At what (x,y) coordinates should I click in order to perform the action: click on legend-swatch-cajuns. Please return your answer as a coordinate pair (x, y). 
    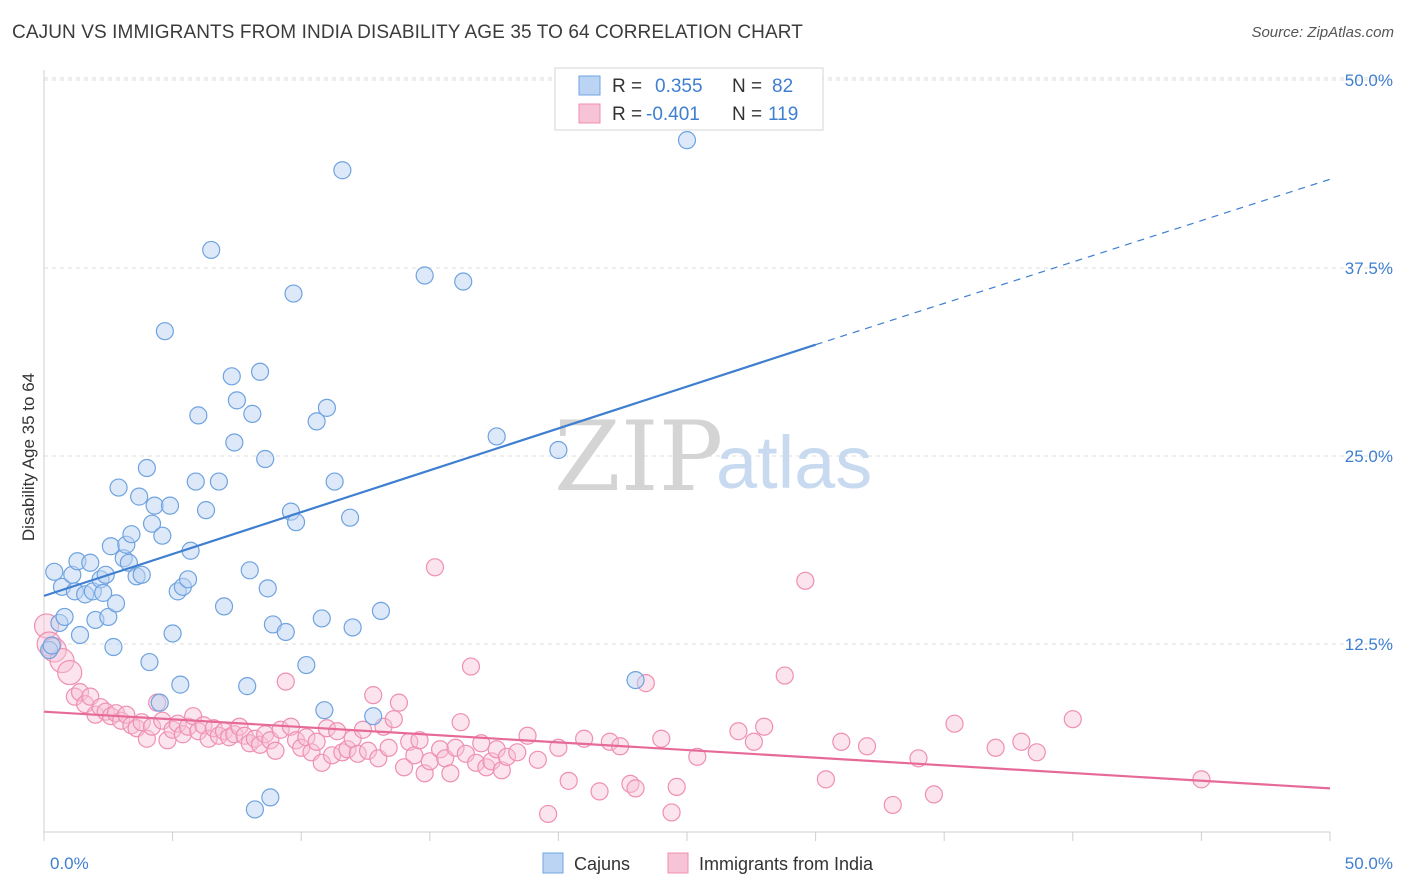
    Looking at the image, I should click on (589, 85).